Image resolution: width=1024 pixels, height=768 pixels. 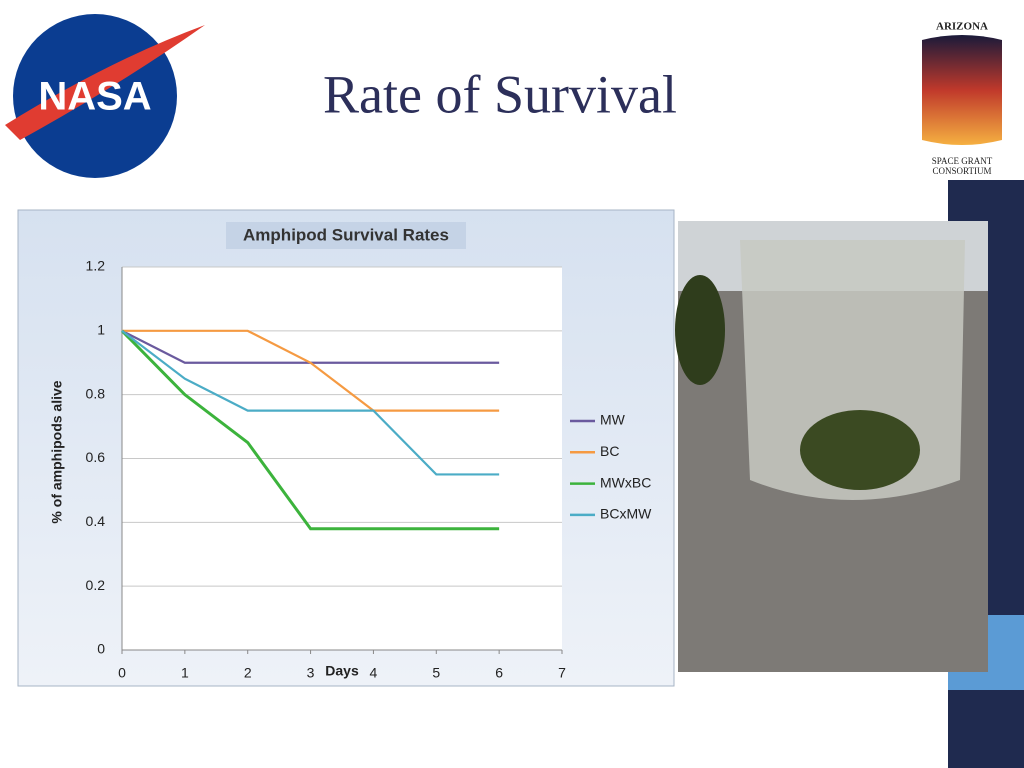 What do you see at coordinates (94, 97) in the screenshot?
I see `nasa-text: NASA` at bounding box center [94, 97].